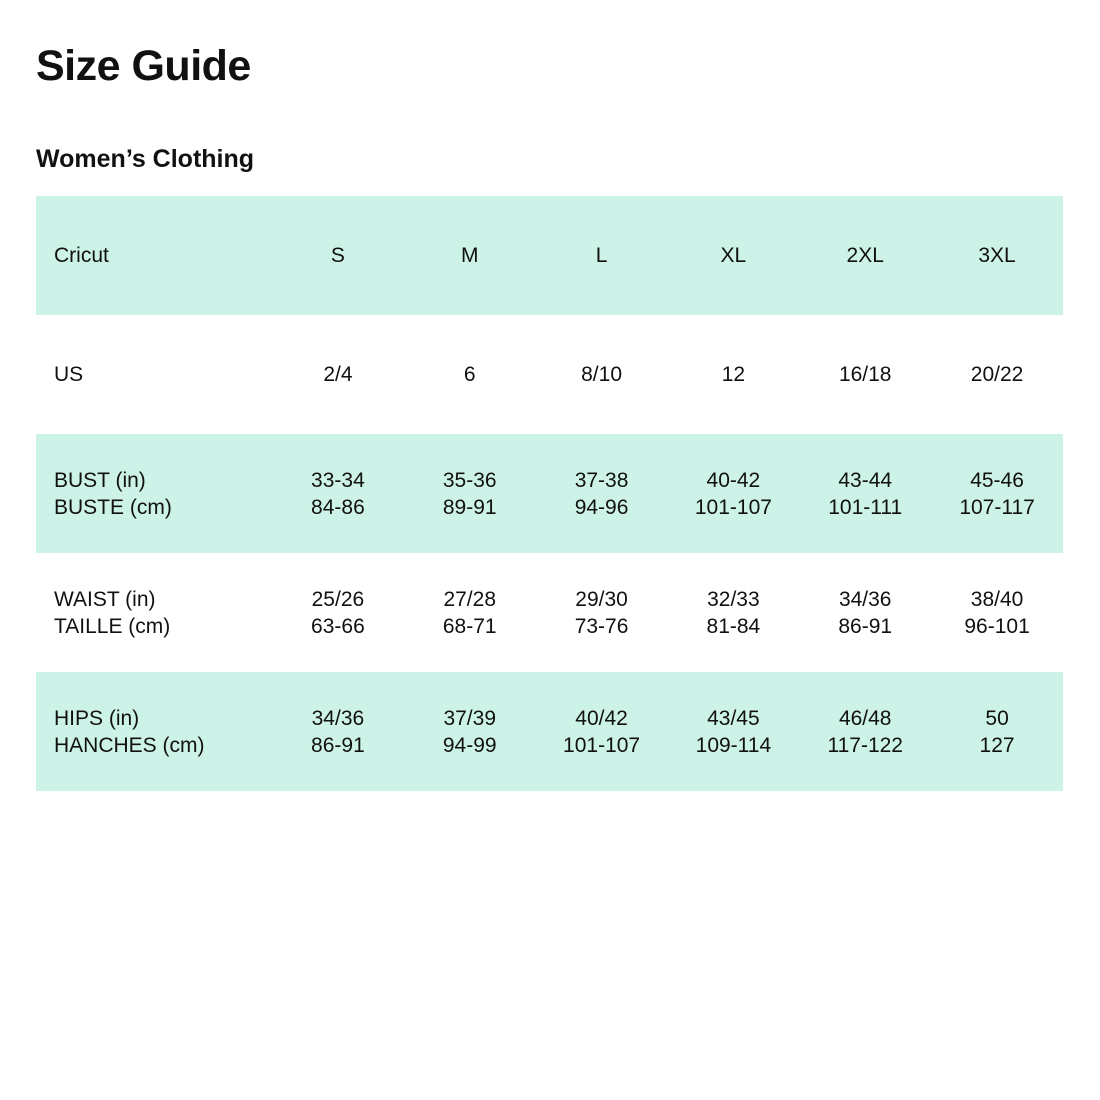  What do you see at coordinates (154, 493) in the screenshot?
I see `row-label: BUST (in) BUSTE (cm)` at bounding box center [154, 493].